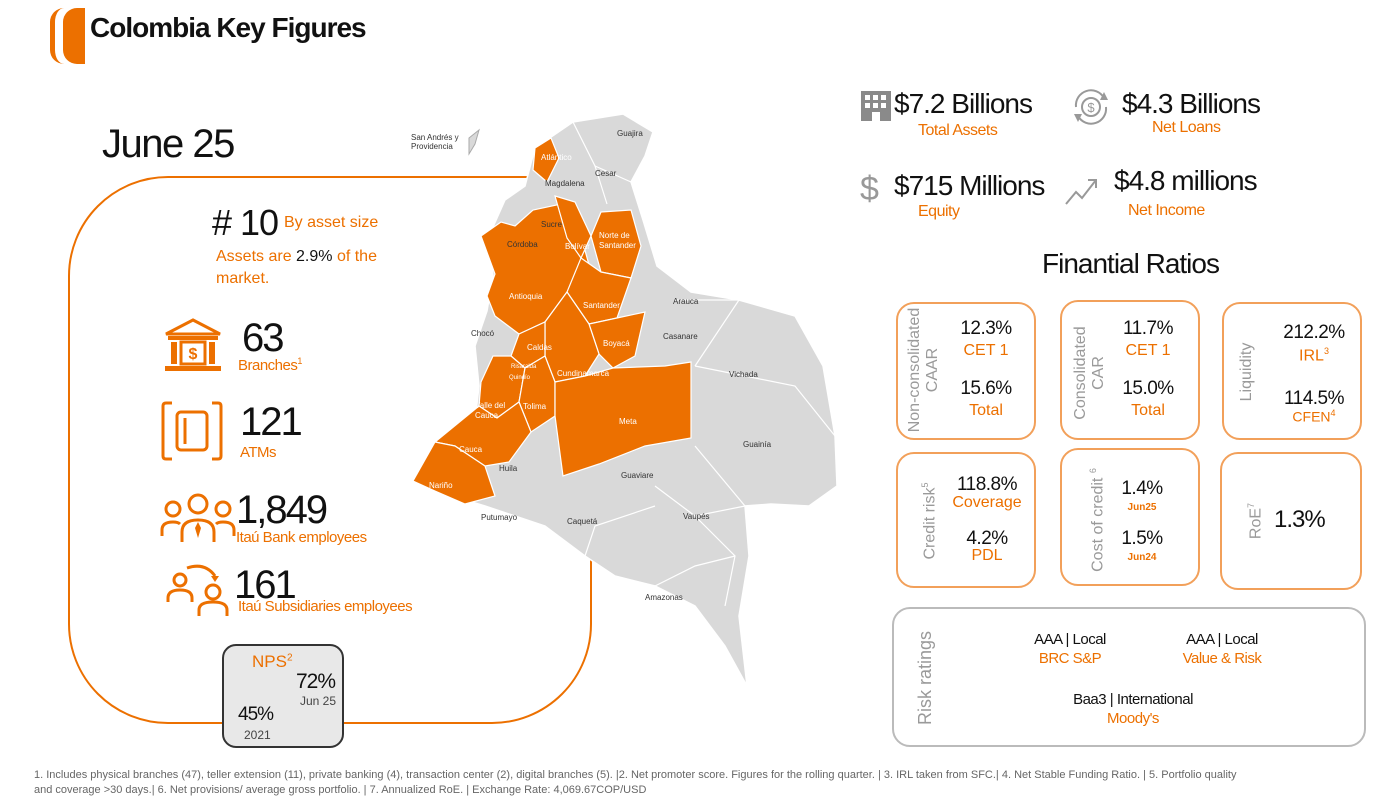 The height and width of the screenshot is (802, 1396). Describe the element at coordinates (299, 361) in the screenshot. I see `branches-footnote-ref: 1` at that location.